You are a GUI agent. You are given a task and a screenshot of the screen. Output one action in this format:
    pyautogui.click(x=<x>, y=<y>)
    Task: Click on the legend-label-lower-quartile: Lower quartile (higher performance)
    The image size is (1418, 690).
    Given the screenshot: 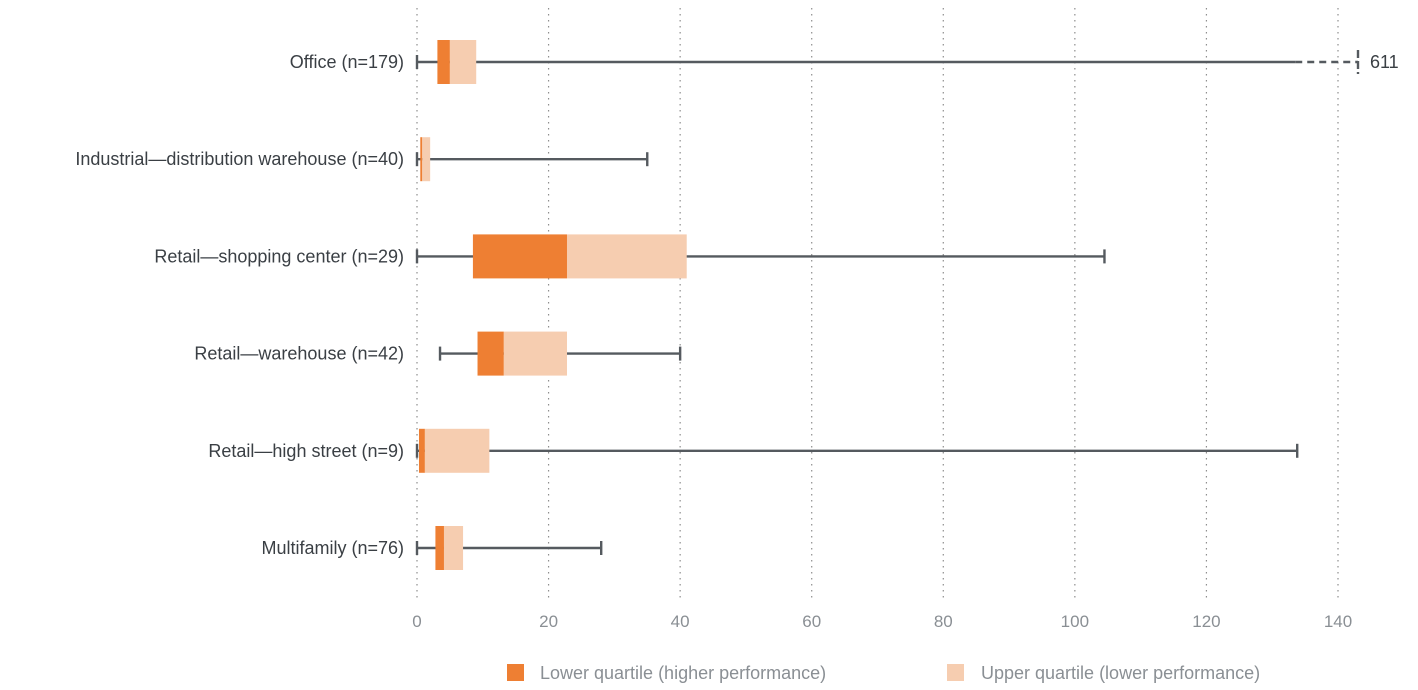 What is the action you would take?
    pyautogui.click(x=683, y=673)
    